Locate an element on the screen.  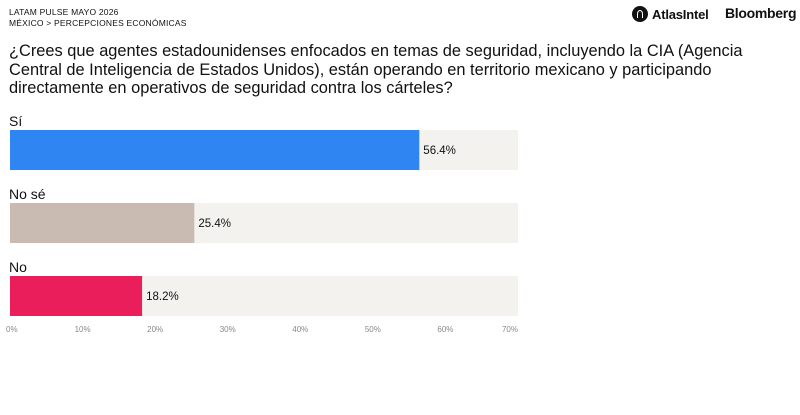
atlasintel-logo-icon is located at coordinates (640, 14).